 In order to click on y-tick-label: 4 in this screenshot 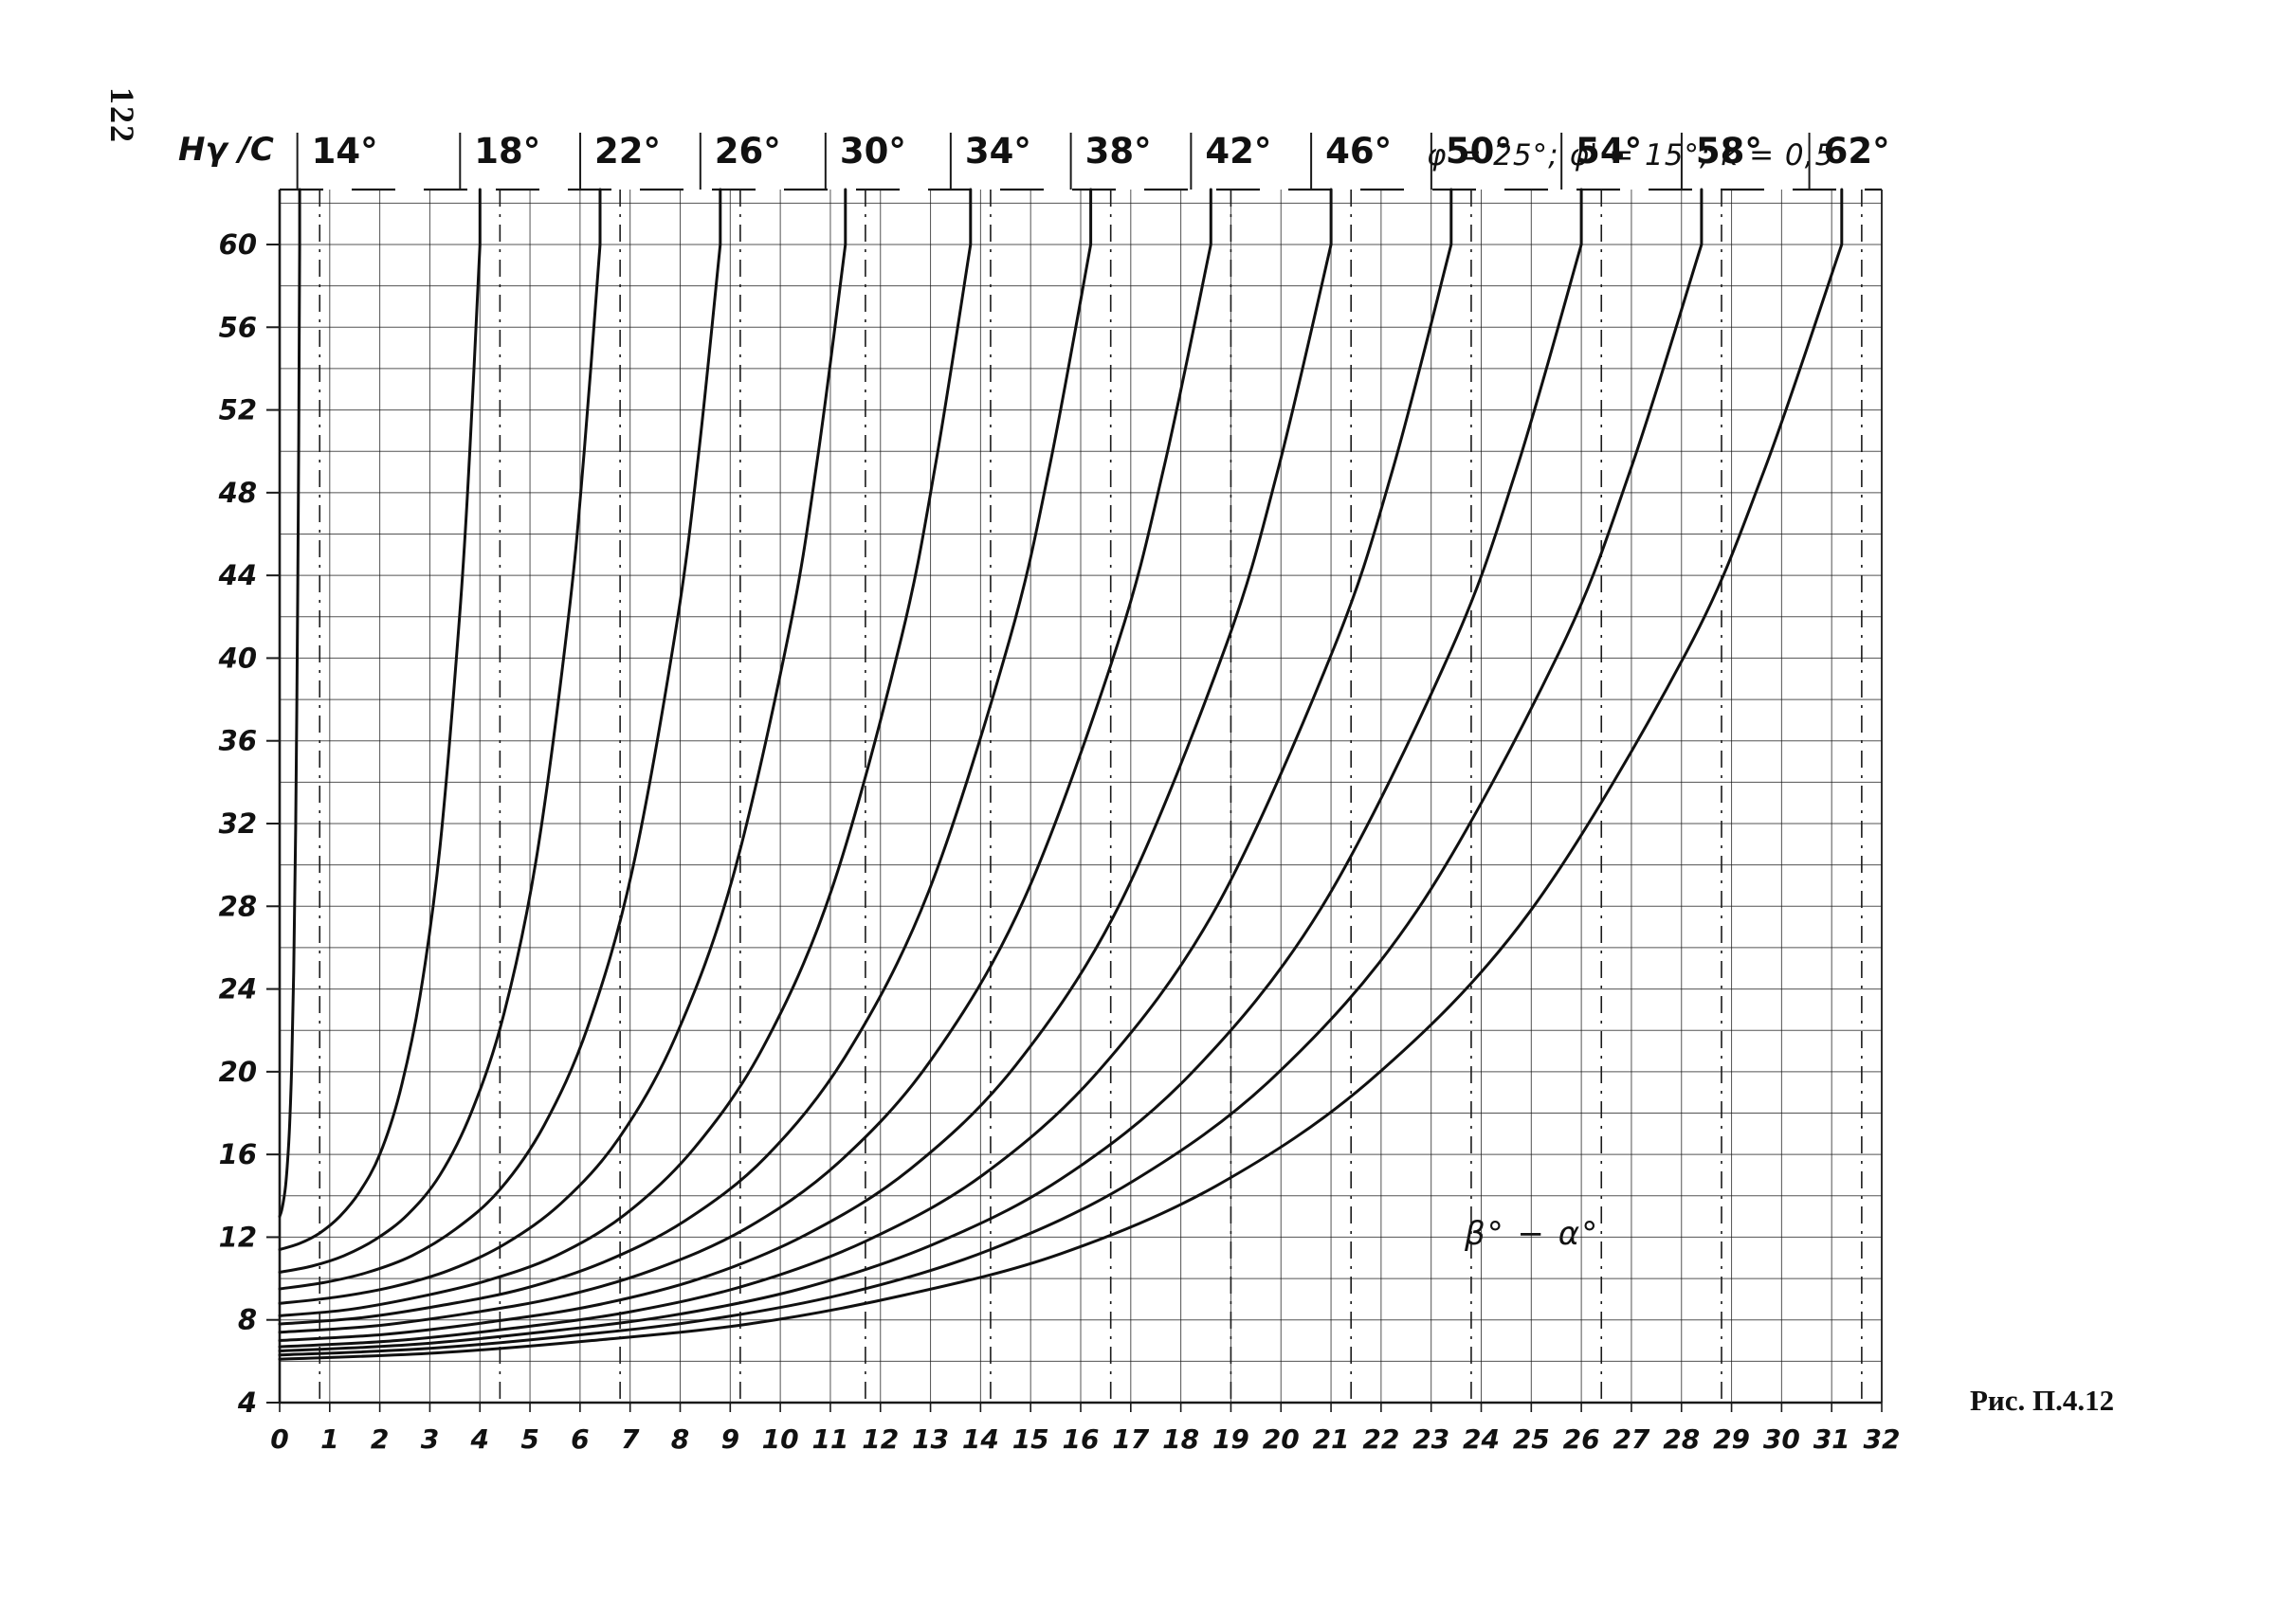, I will do `click(247, 1402)`.